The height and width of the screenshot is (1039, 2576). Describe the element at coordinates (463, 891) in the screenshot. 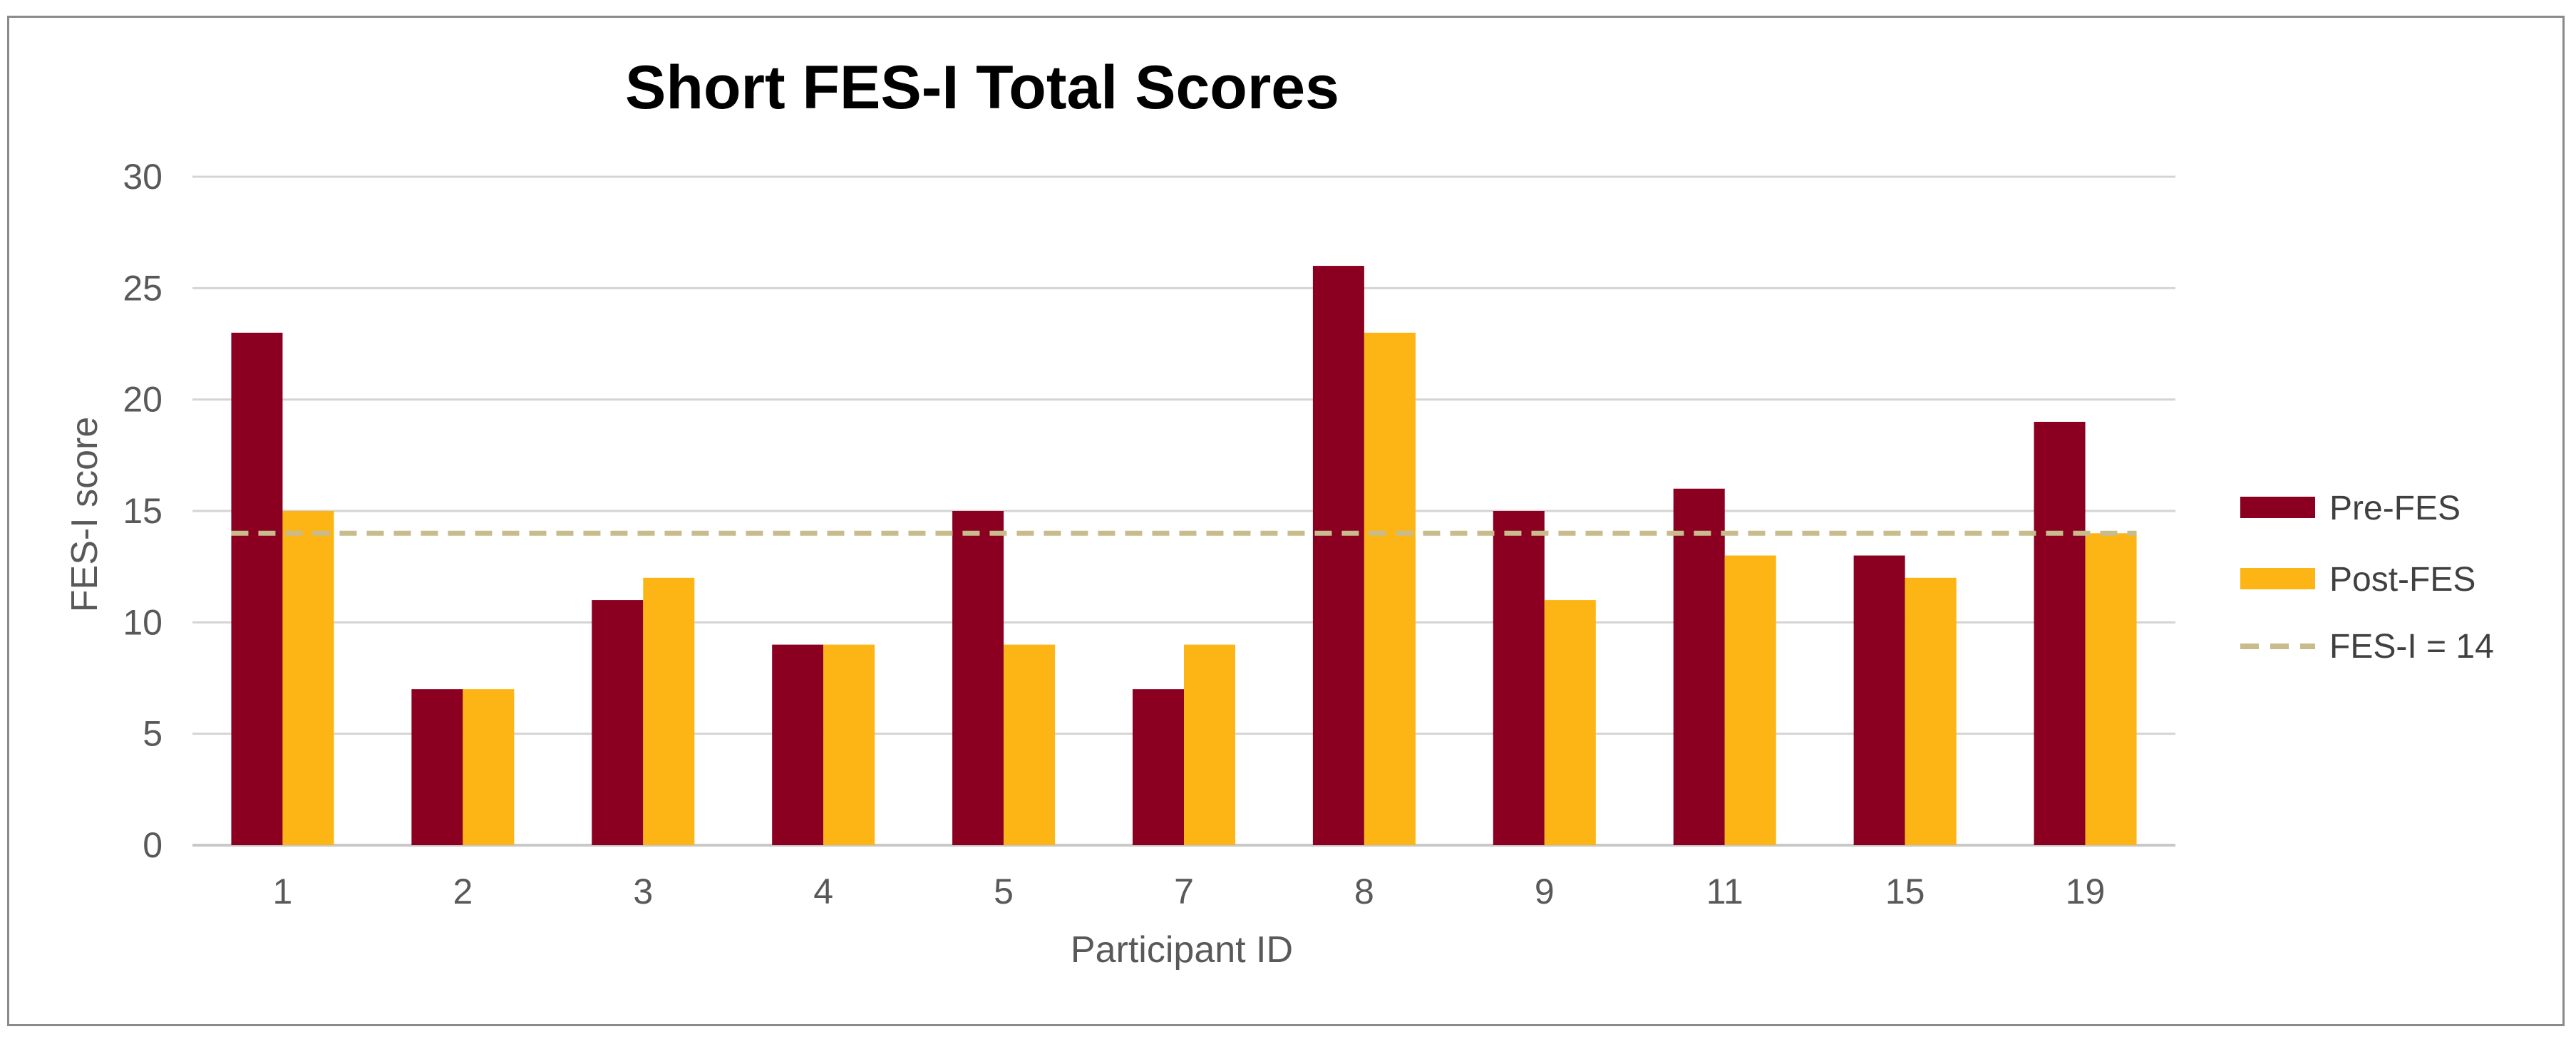

I see `x-tick-label-2: 2` at that location.